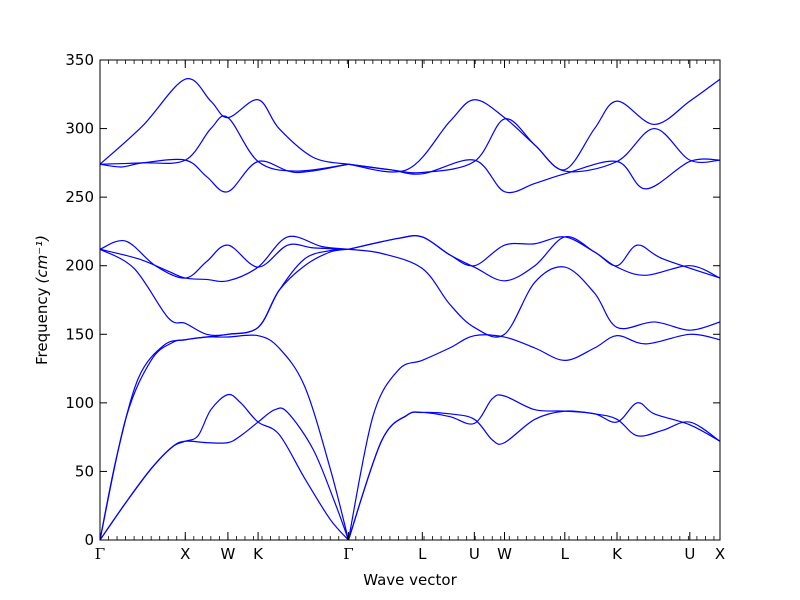 The height and width of the screenshot is (600, 800). What do you see at coordinates (79, 129) in the screenshot?
I see `y-tick-label: 300` at bounding box center [79, 129].